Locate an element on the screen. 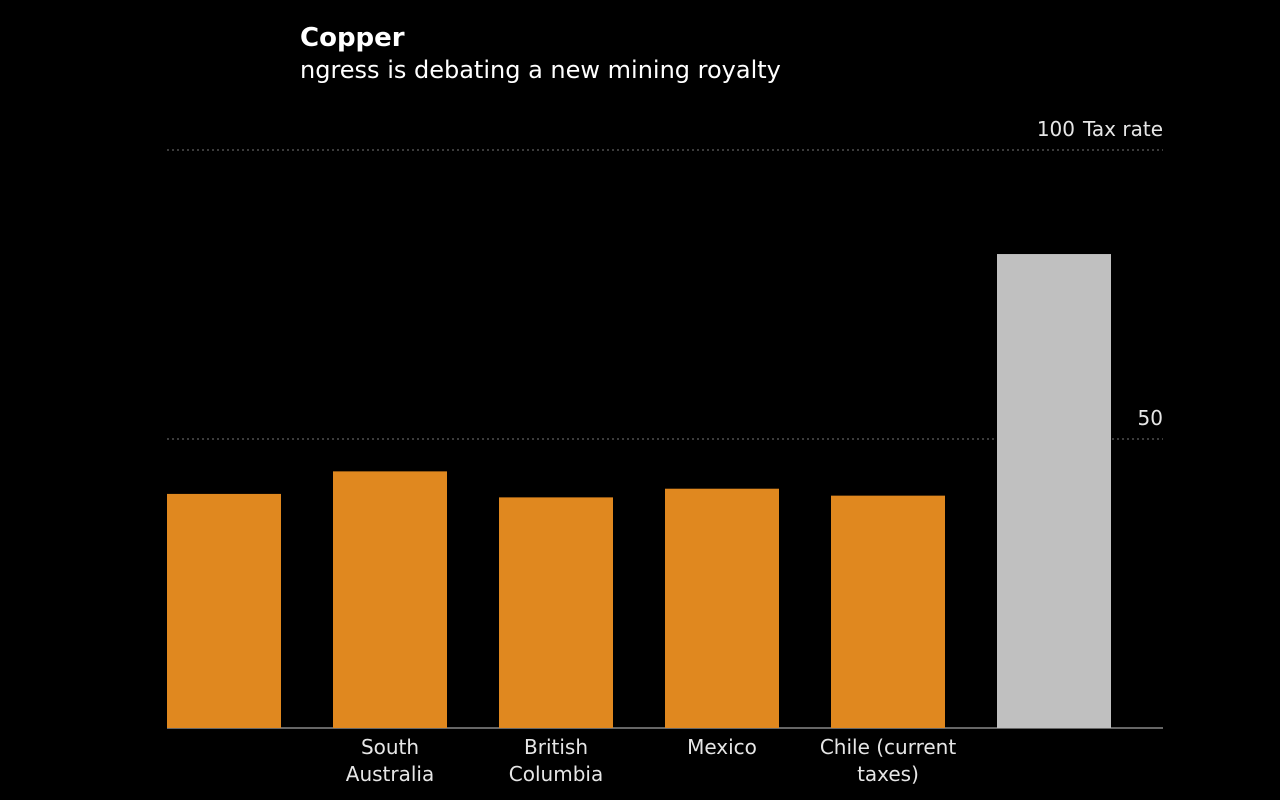 This screenshot has width=1280, height=800. x-tick-label: Mexico is located at coordinates (722, 747).